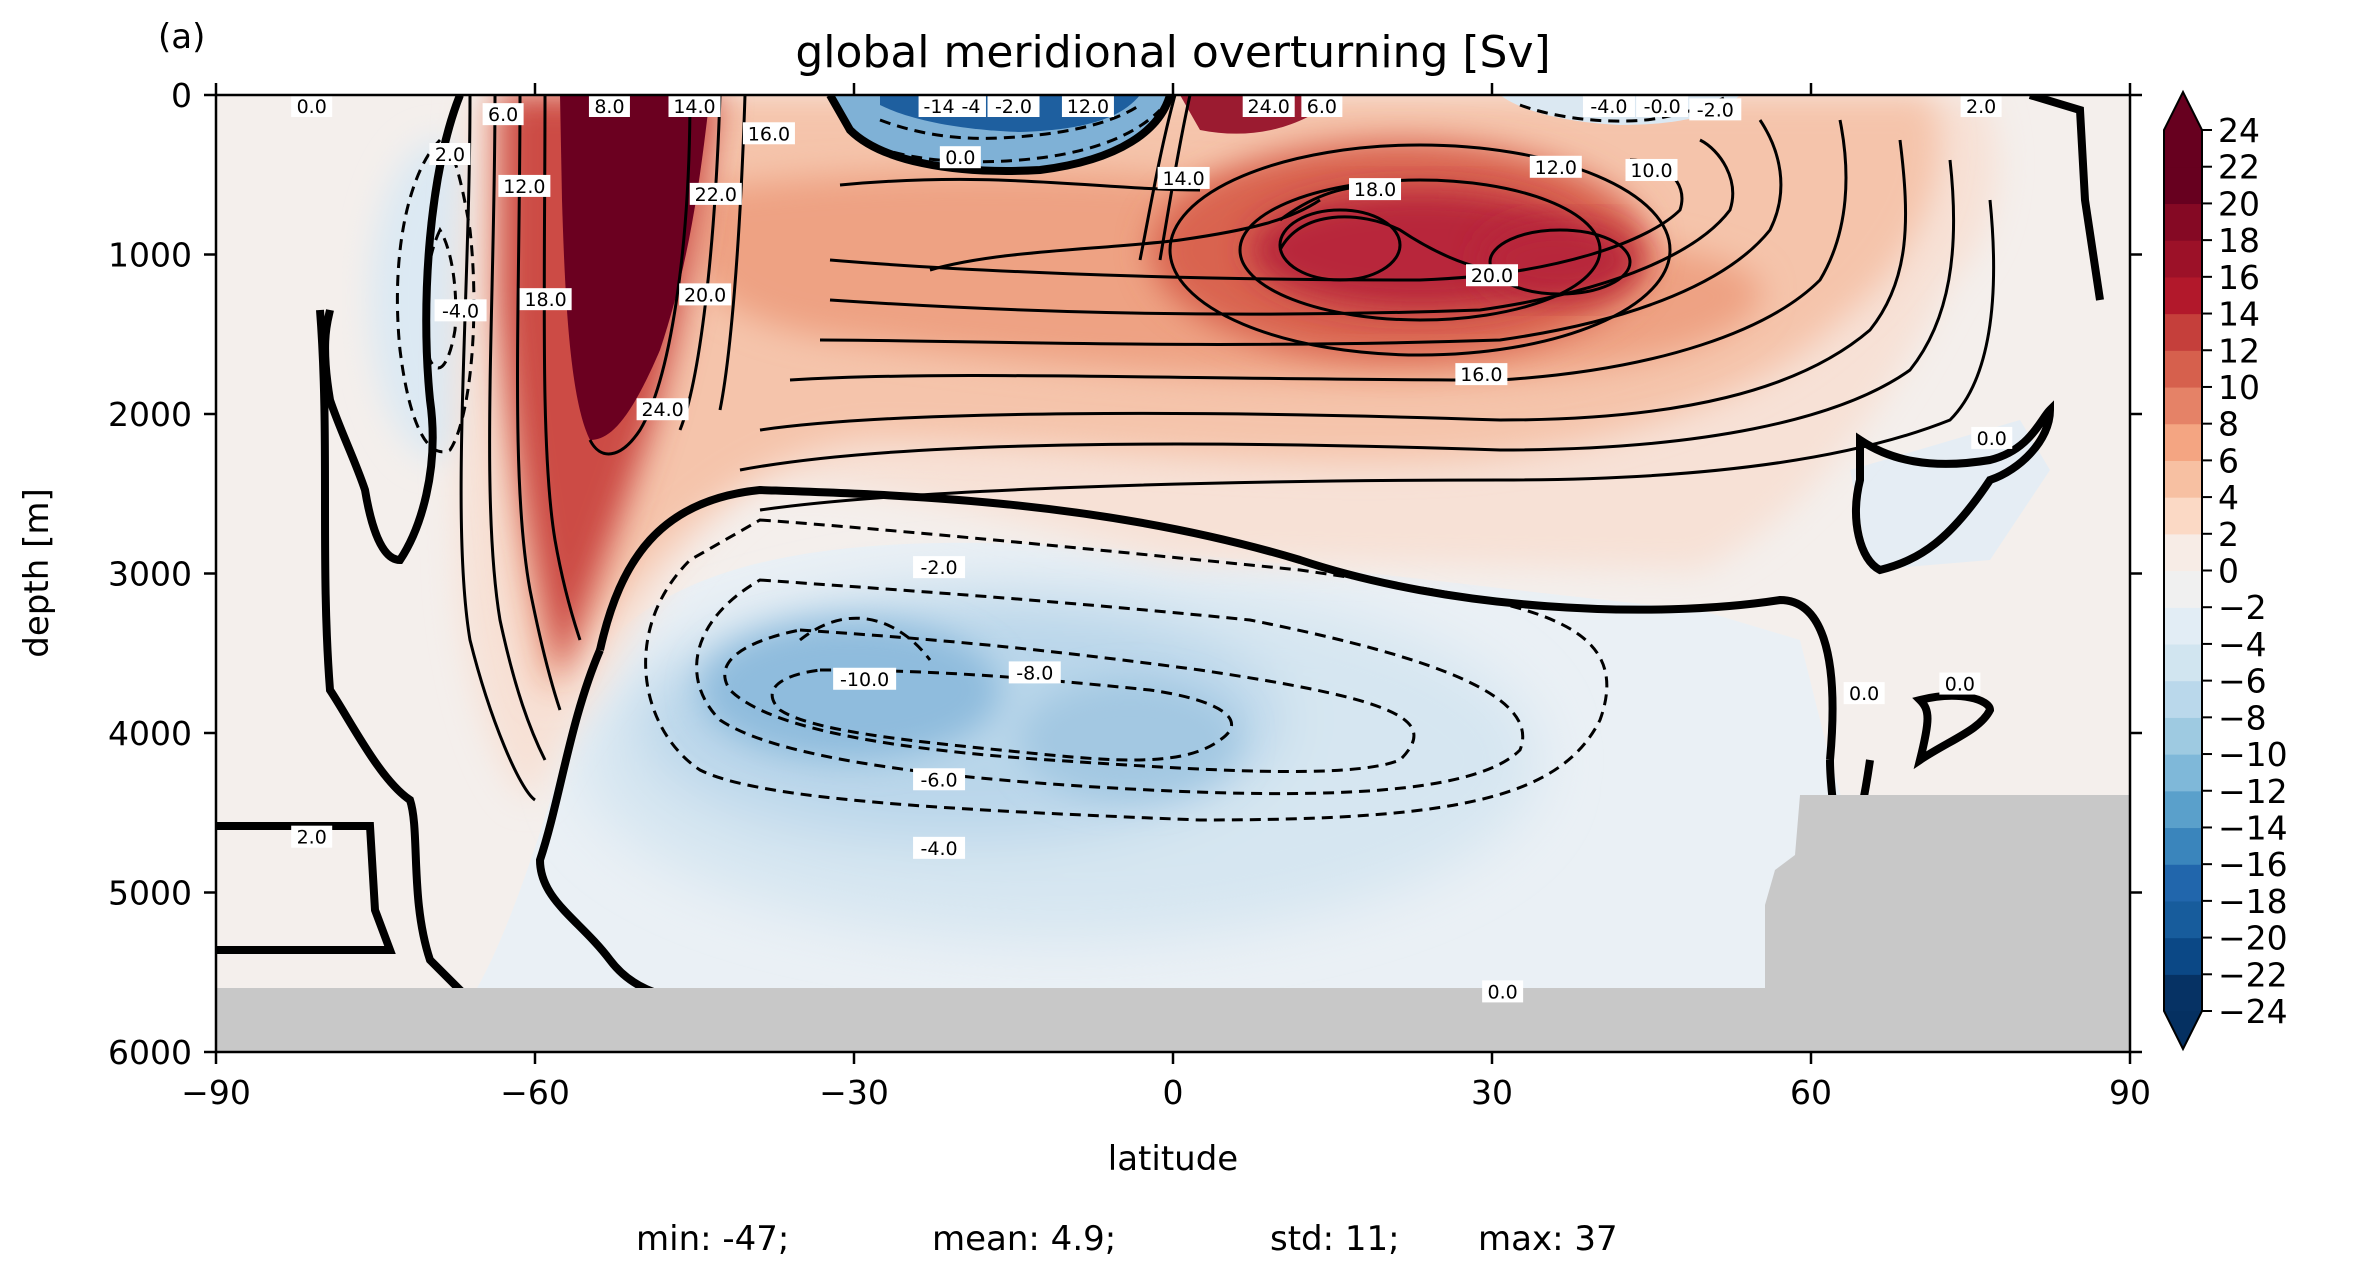 The width and height of the screenshot is (2362, 1263). I want to click on chart-title: global meridional overturning [Sv], so click(1172, 52).